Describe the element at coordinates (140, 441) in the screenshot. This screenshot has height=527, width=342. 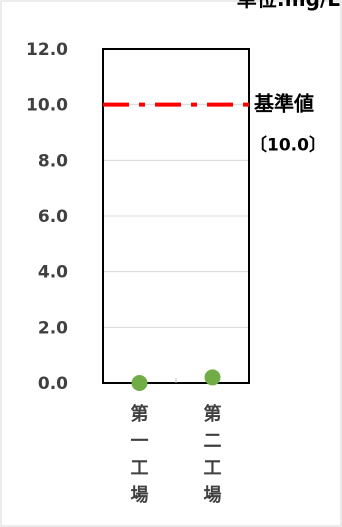
I see `category-label-char: 一` at that location.